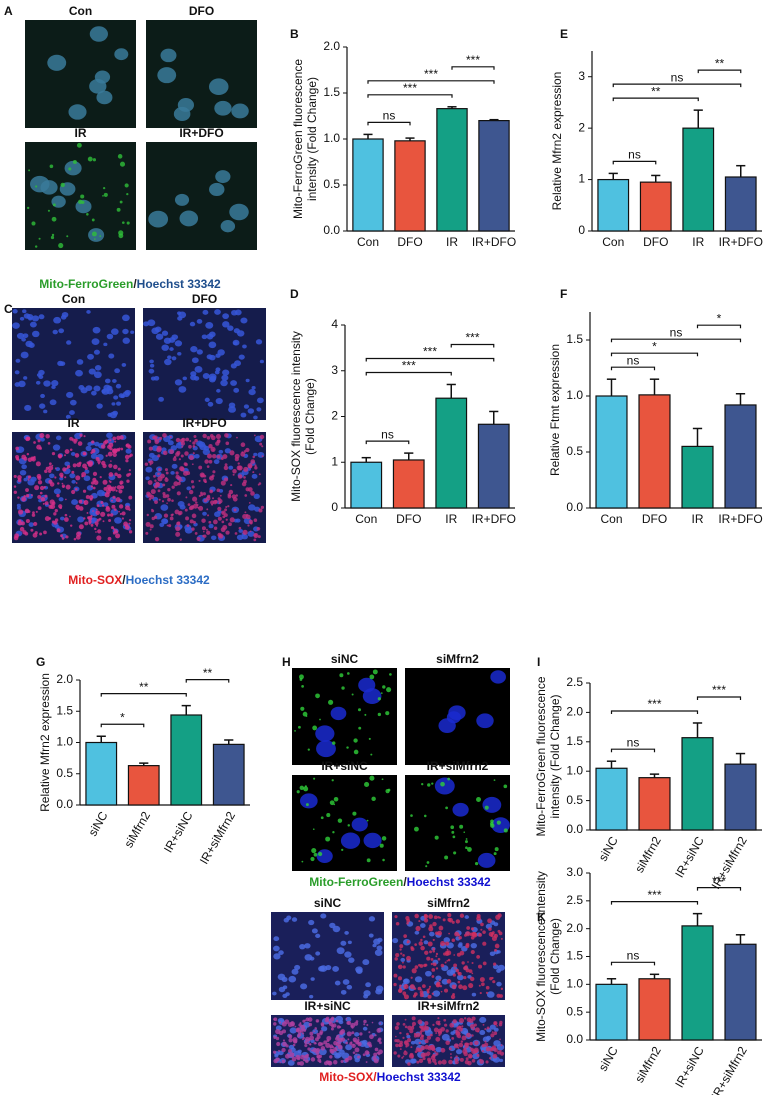 The image size is (765, 1095). What do you see at coordinates (581, 230) in the screenshot?
I see `y-tick-label: 0` at bounding box center [581, 230].